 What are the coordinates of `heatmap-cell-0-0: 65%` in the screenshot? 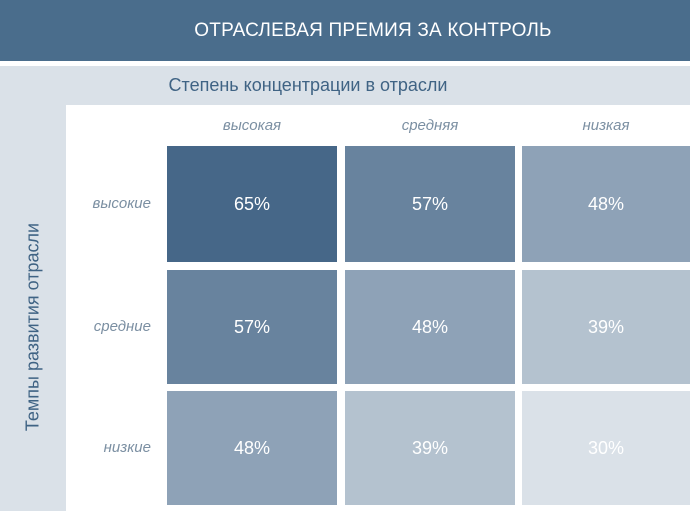 It's located at (252, 204).